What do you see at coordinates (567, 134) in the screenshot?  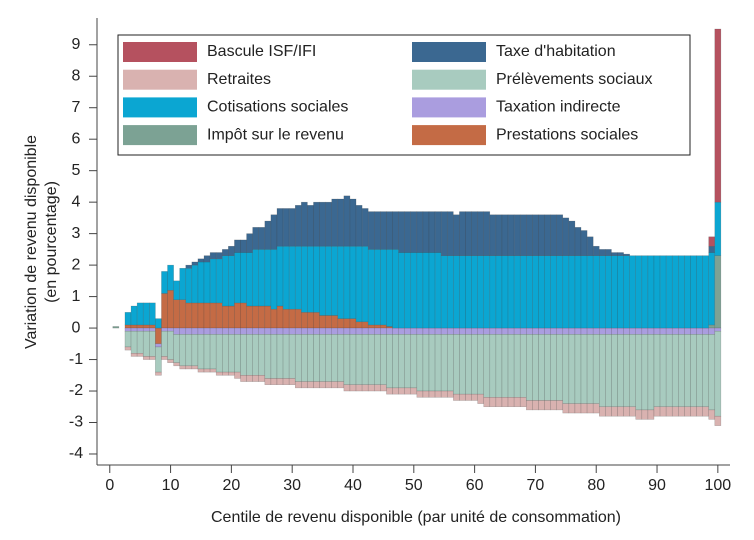 I see `legend-label: Prestations sociales` at bounding box center [567, 134].